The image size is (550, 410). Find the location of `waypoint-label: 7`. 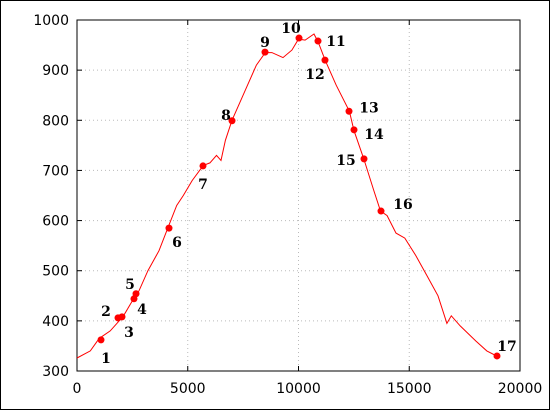

waypoint-label: 7 is located at coordinates (203, 185).